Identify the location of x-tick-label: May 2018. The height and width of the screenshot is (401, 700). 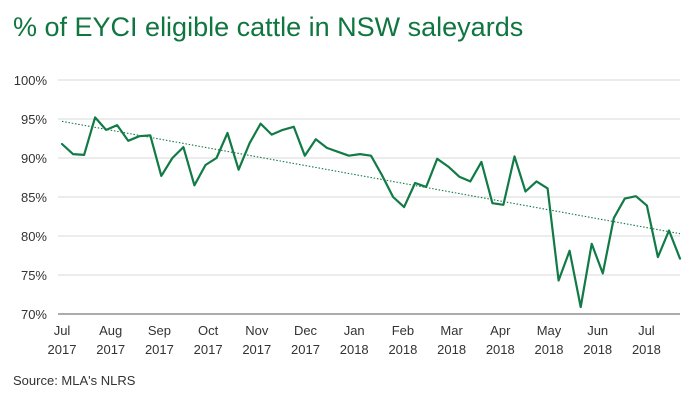
(549, 340).